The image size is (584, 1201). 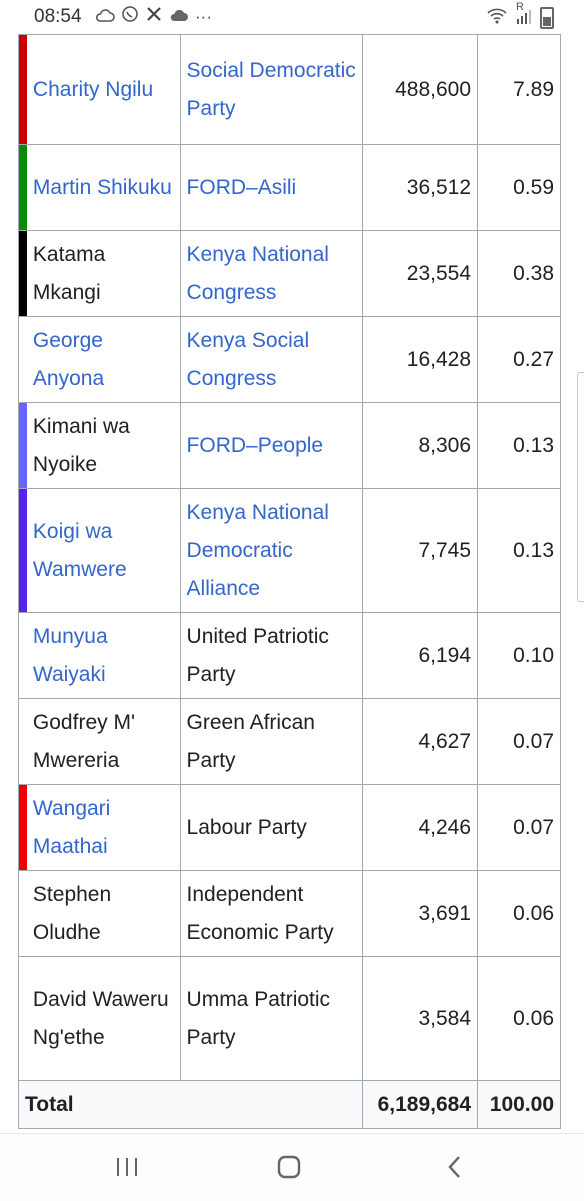 What do you see at coordinates (102, 187) in the screenshot?
I see `candidate-link: Martin Shikuku` at bounding box center [102, 187].